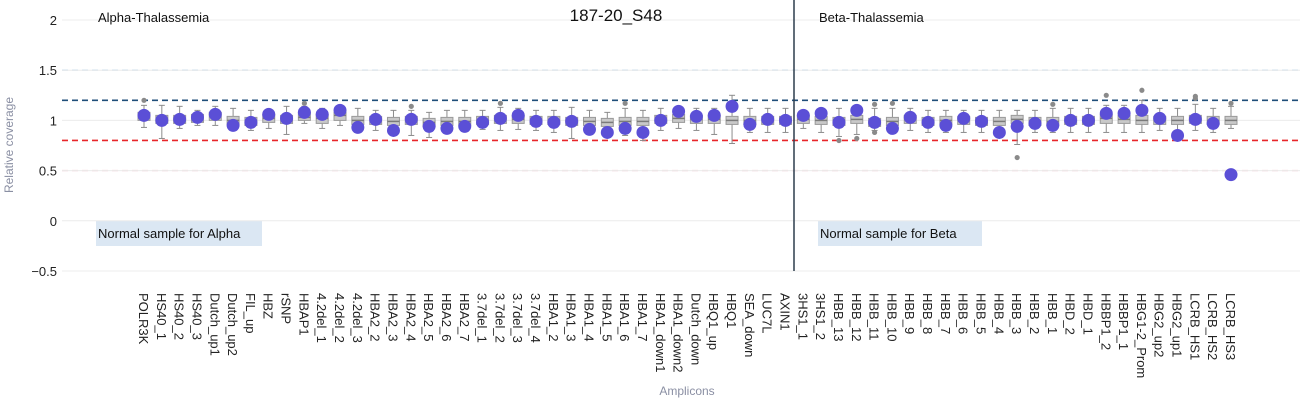 Image resolution: width=1300 pixels, height=400 pixels. I want to click on x-tick-label: HBA2_4, so click(410, 317).